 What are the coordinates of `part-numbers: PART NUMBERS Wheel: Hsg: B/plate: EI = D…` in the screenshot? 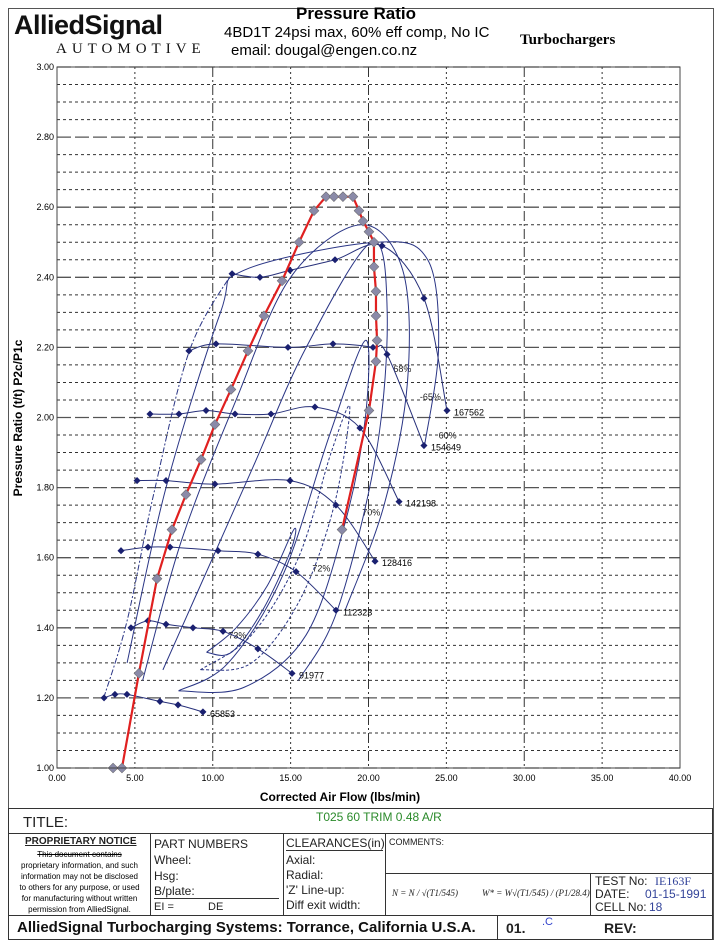 It's located at (217, 874).